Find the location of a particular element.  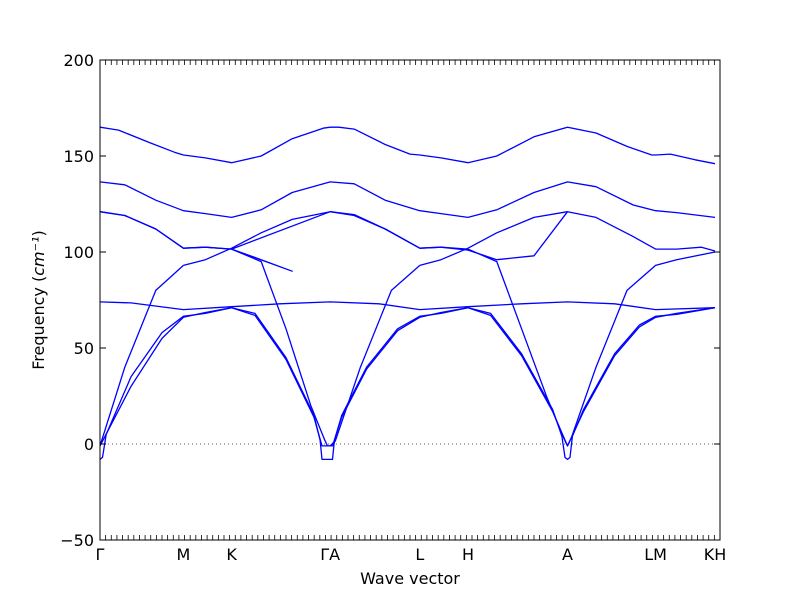

x-axis-label: Wave vector is located at coordinates (410, 578).